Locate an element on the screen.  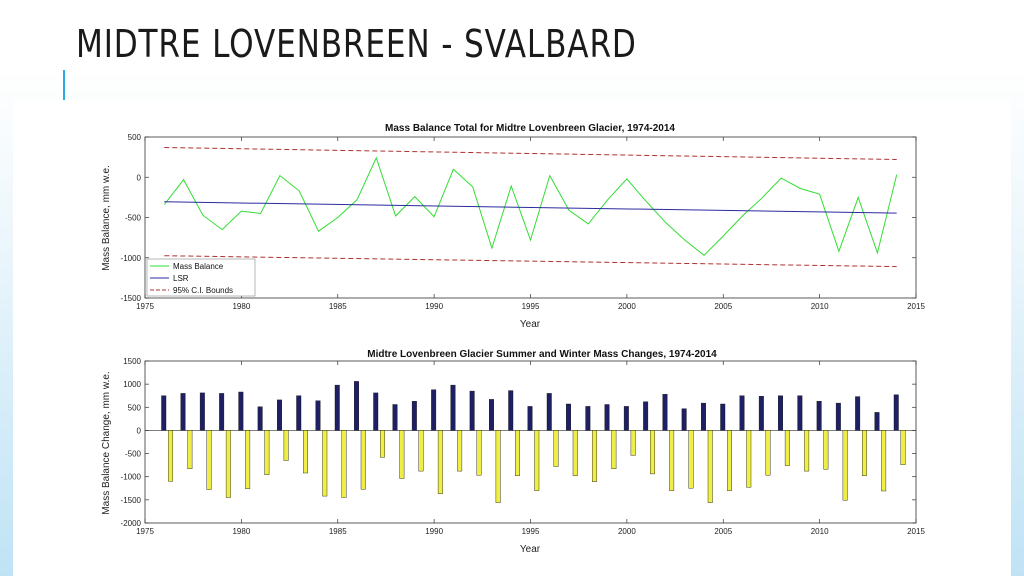
chart1-ylabel: Mass Balance, mm w.e. is located at coordinates (106, 218).